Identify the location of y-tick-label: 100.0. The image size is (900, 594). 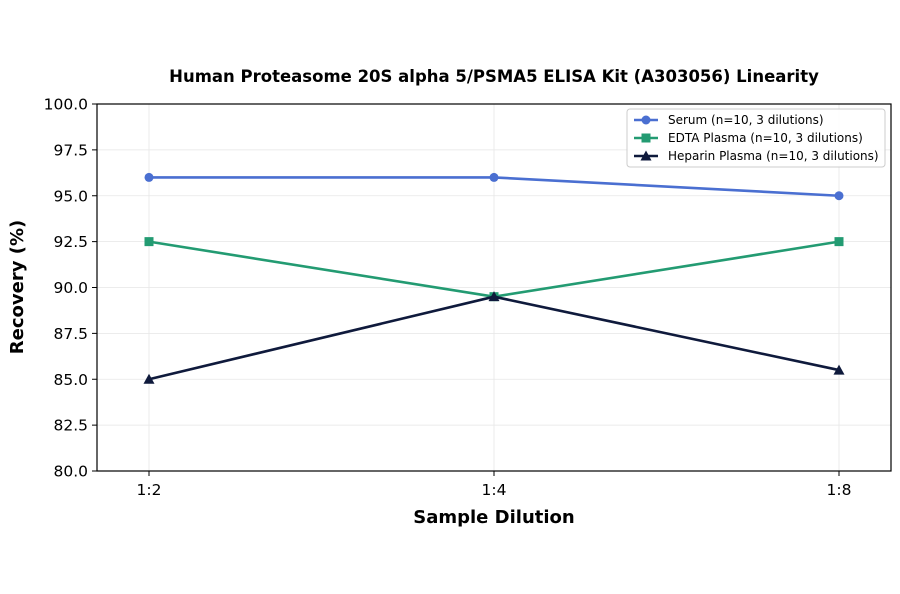
(66, 105).